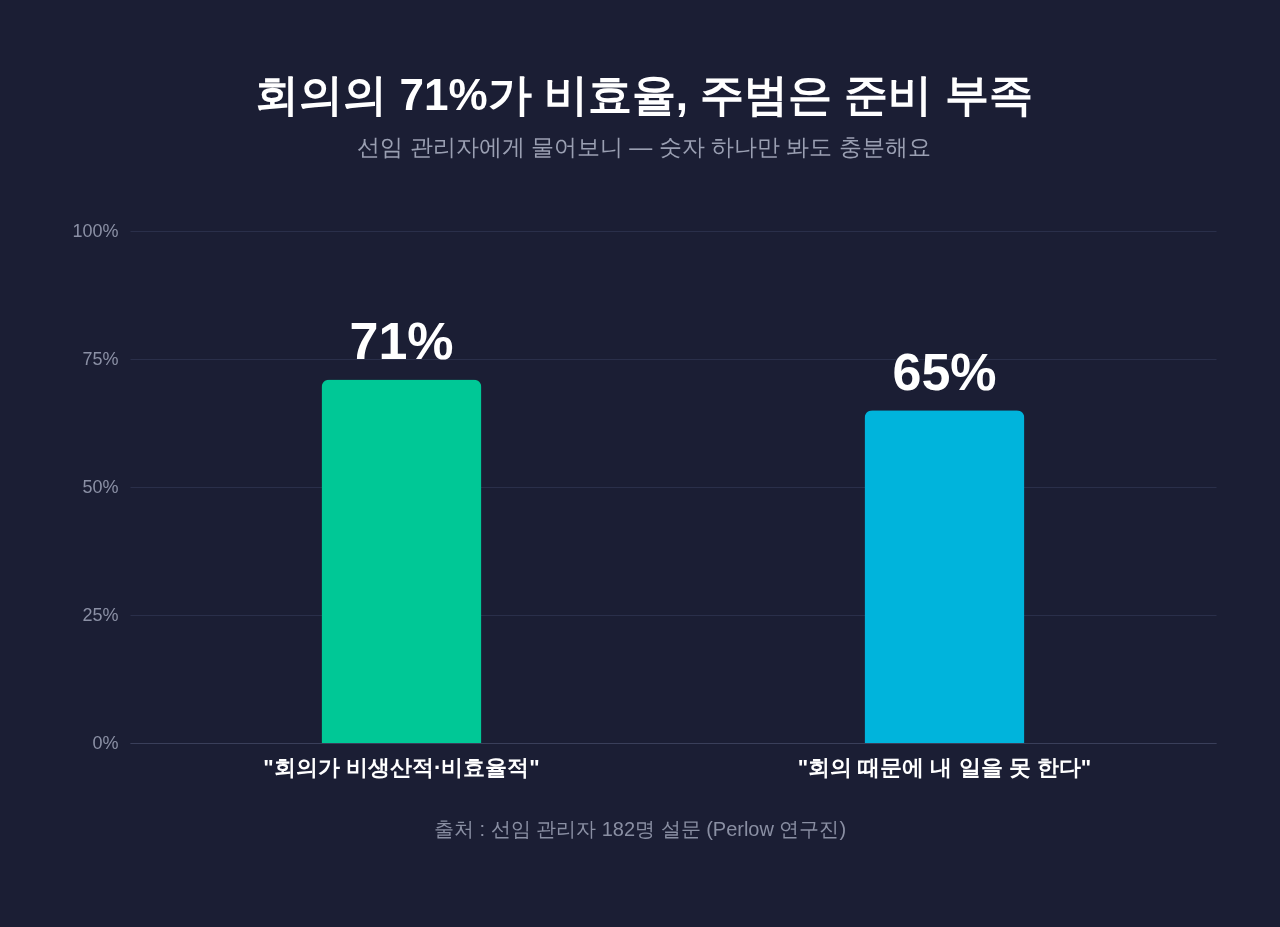 Image resolution: width=1280 pixels, height=927 pixels. I want to click on y-tick-label: 25%, so click(100, 614).